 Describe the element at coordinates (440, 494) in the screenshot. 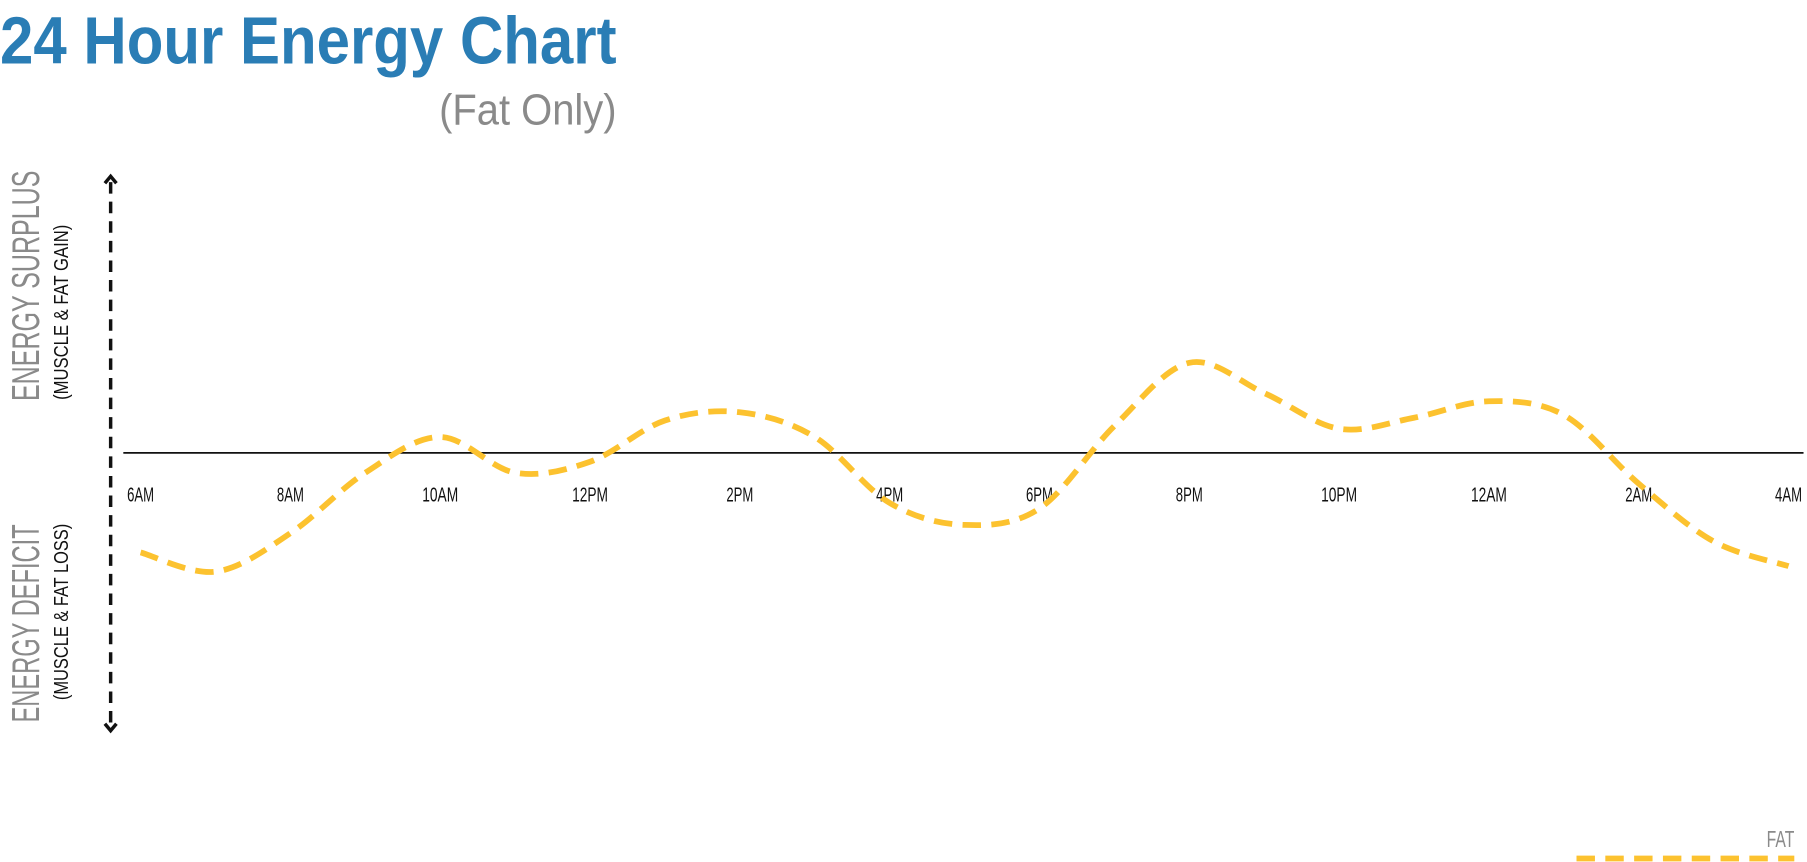

I see `x-tick-label: 10AM` at that location.